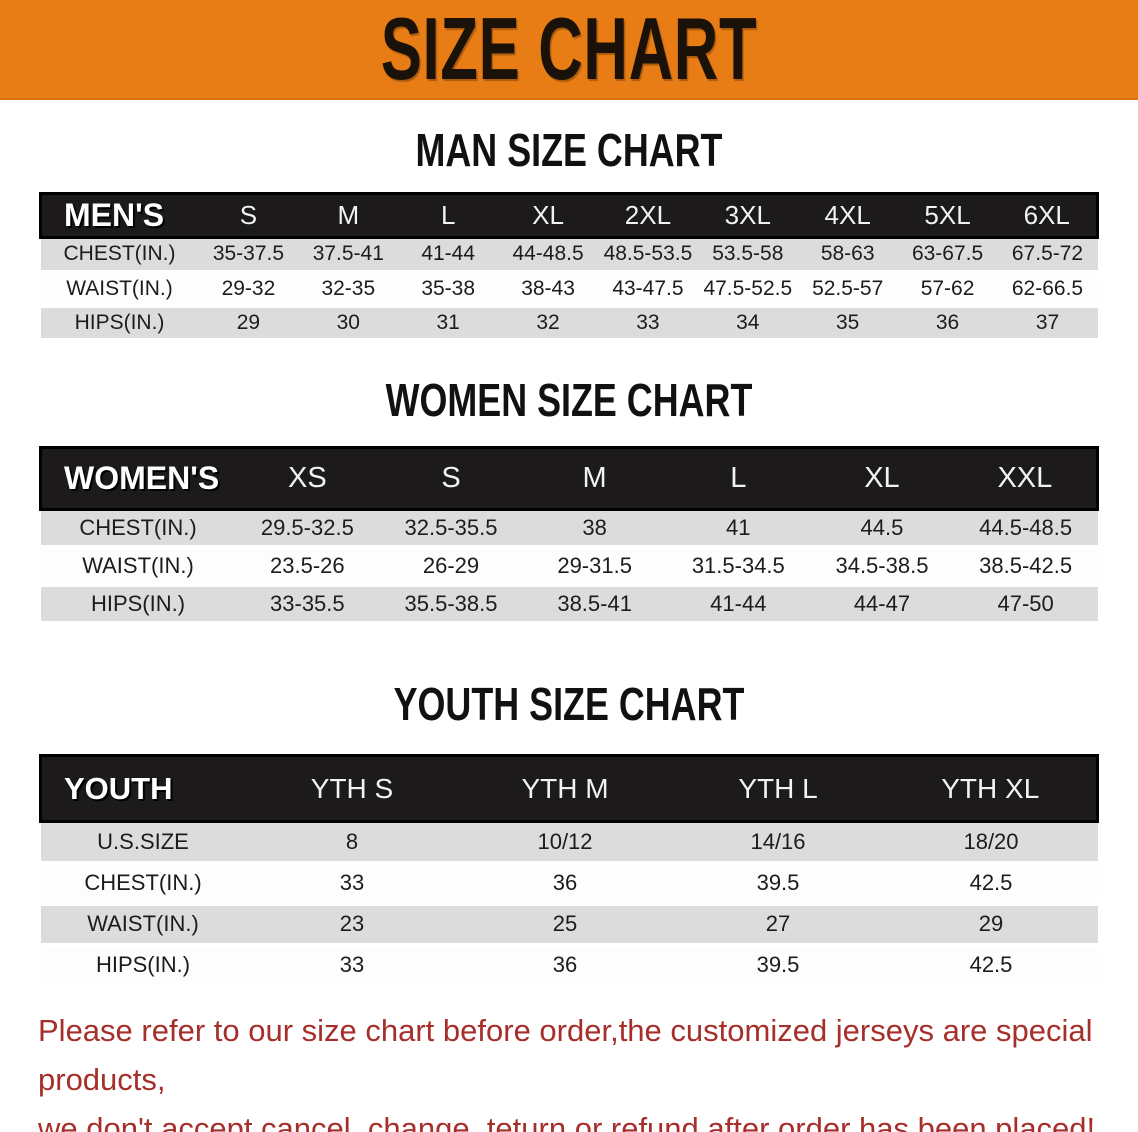 This screenshot has width=1138, height=1132. I want to click on size-value: 32-35, so click(348, 289).